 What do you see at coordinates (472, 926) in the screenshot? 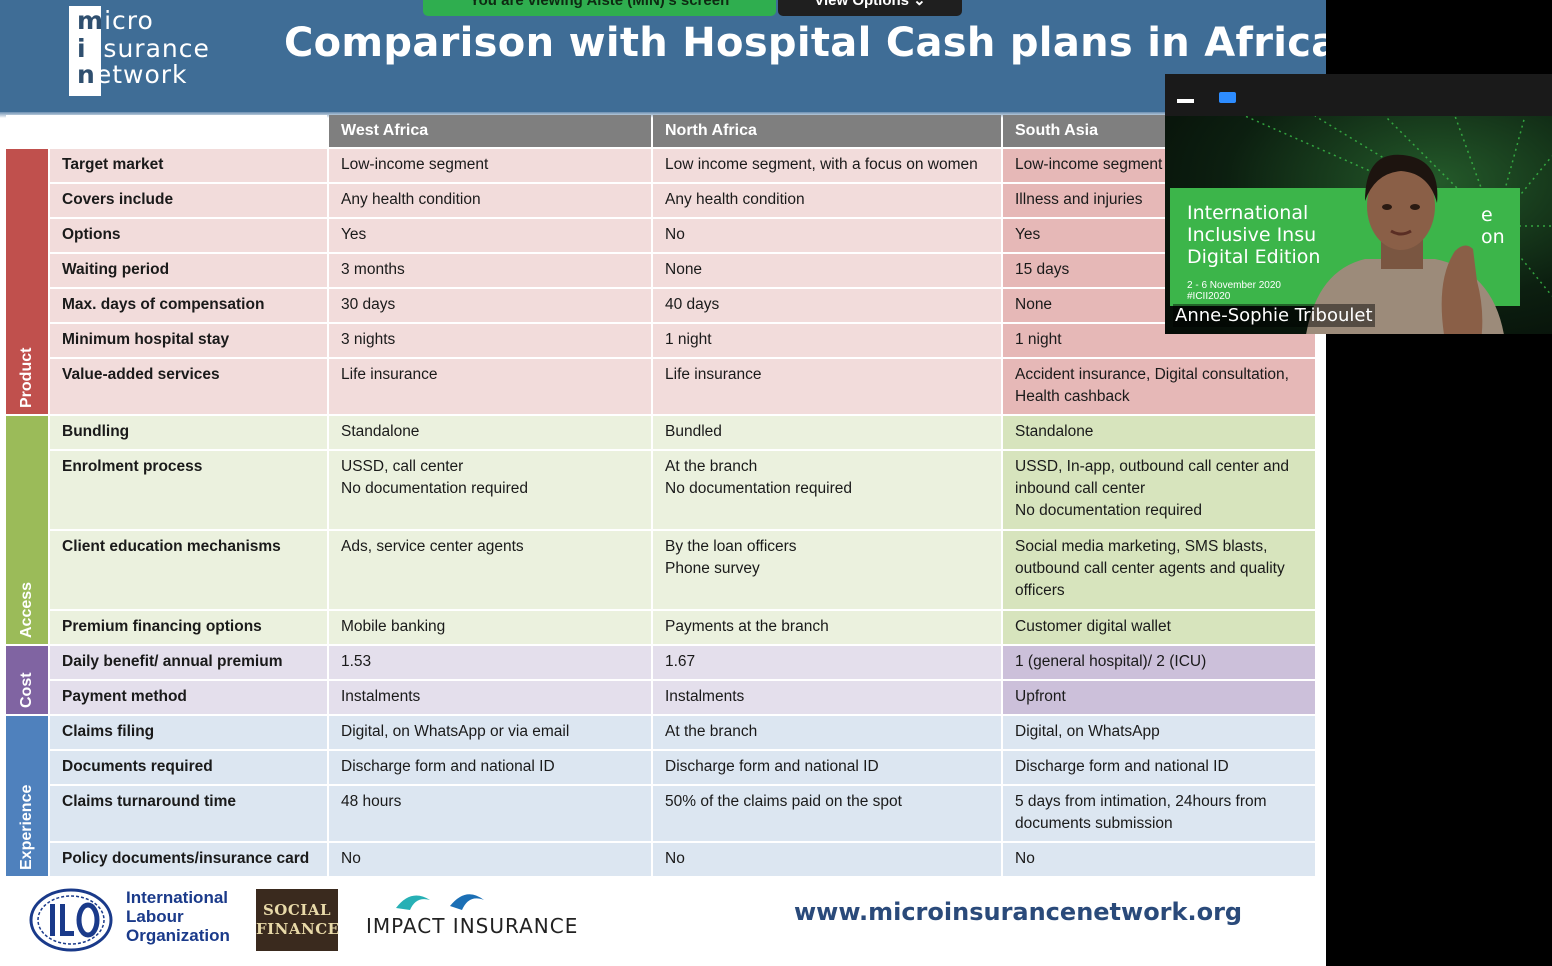
I see `impact-insurance-logo-text: IMPACT INSURANCE` at bounding box center [472, 926].